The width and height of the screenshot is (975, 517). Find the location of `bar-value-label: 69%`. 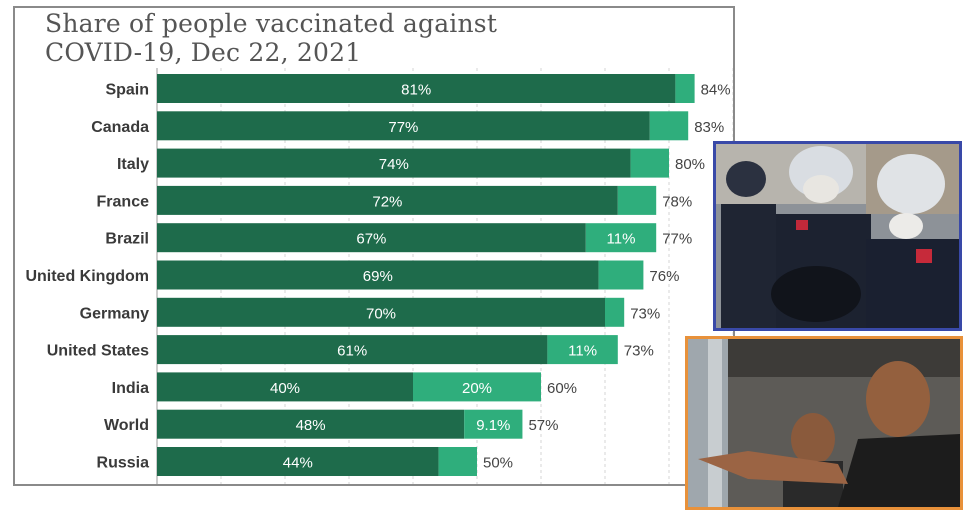

bar-value-label: 69% is located at coordinates (378, 276).